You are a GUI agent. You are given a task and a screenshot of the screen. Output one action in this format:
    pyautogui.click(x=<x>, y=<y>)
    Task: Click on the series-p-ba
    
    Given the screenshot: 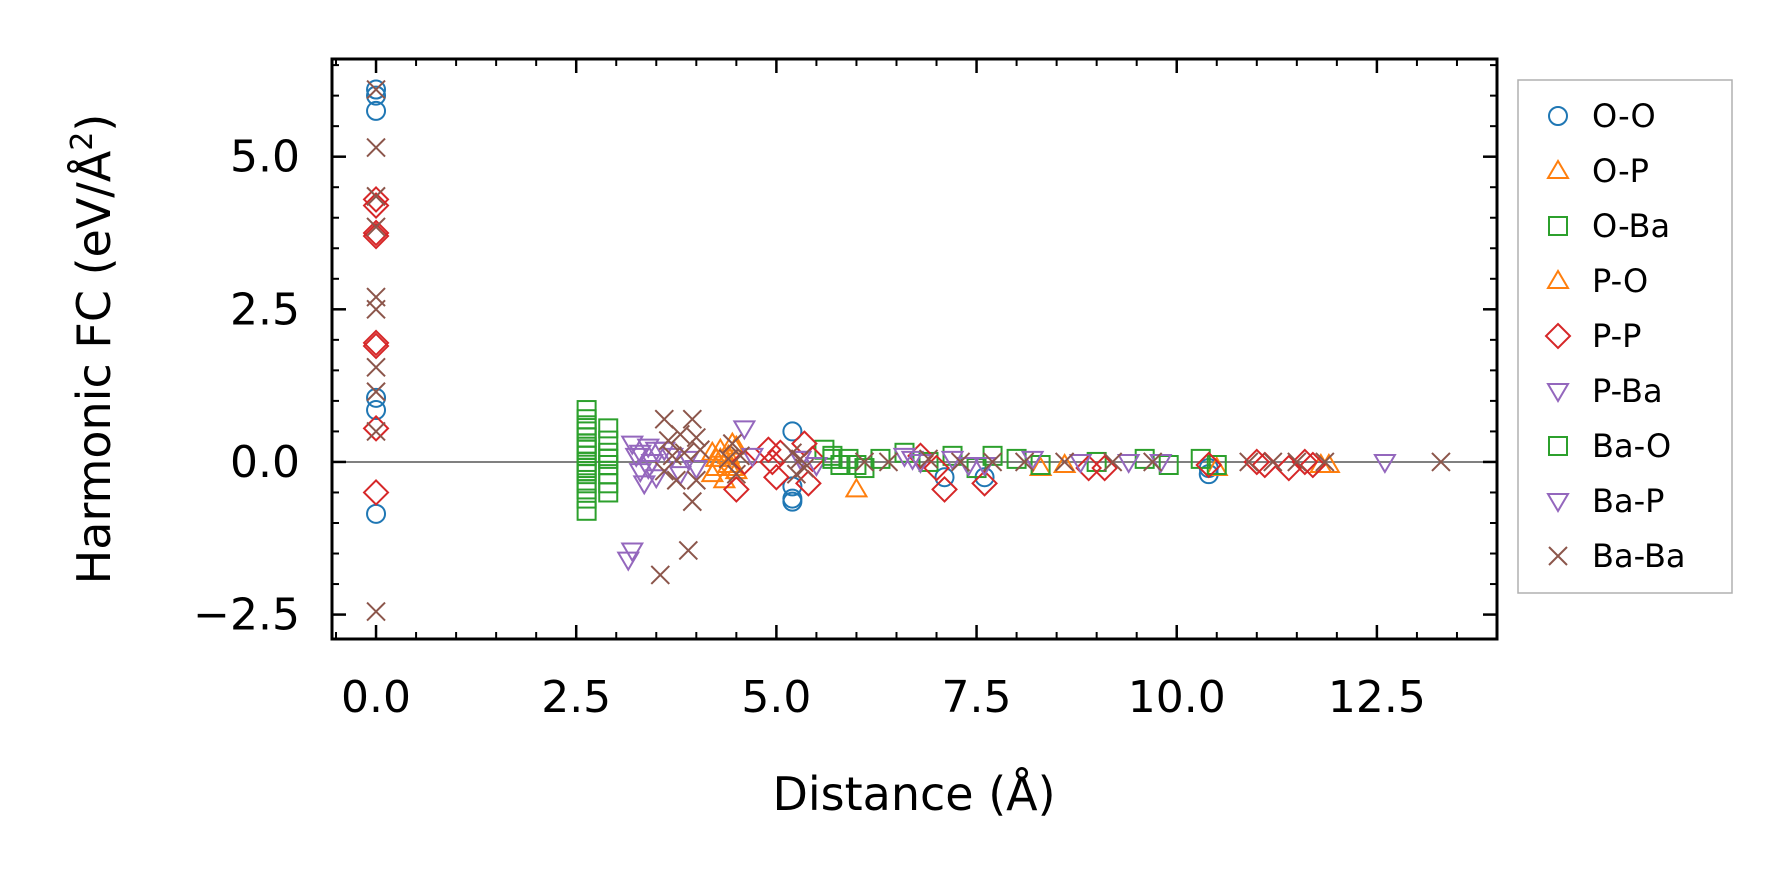 What is the action you would take?
    pyautogui.click(x=1006, y=496)
    